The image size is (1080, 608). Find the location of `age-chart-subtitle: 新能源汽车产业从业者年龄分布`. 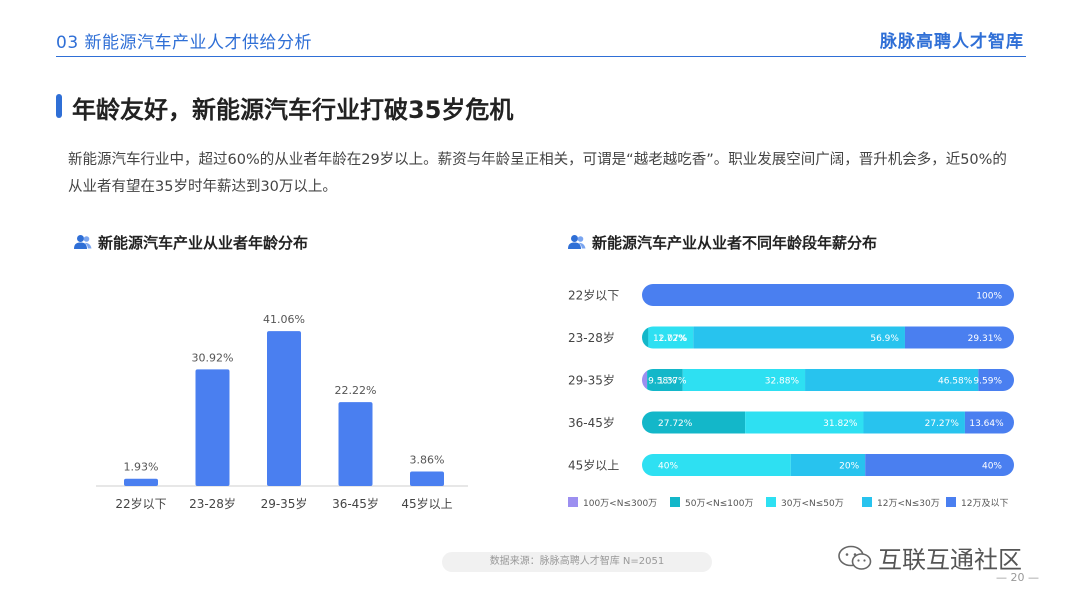

age-chart-subtitle: 新能源汽车产业从业者年龄分布 is located at coordinates (191, 243).